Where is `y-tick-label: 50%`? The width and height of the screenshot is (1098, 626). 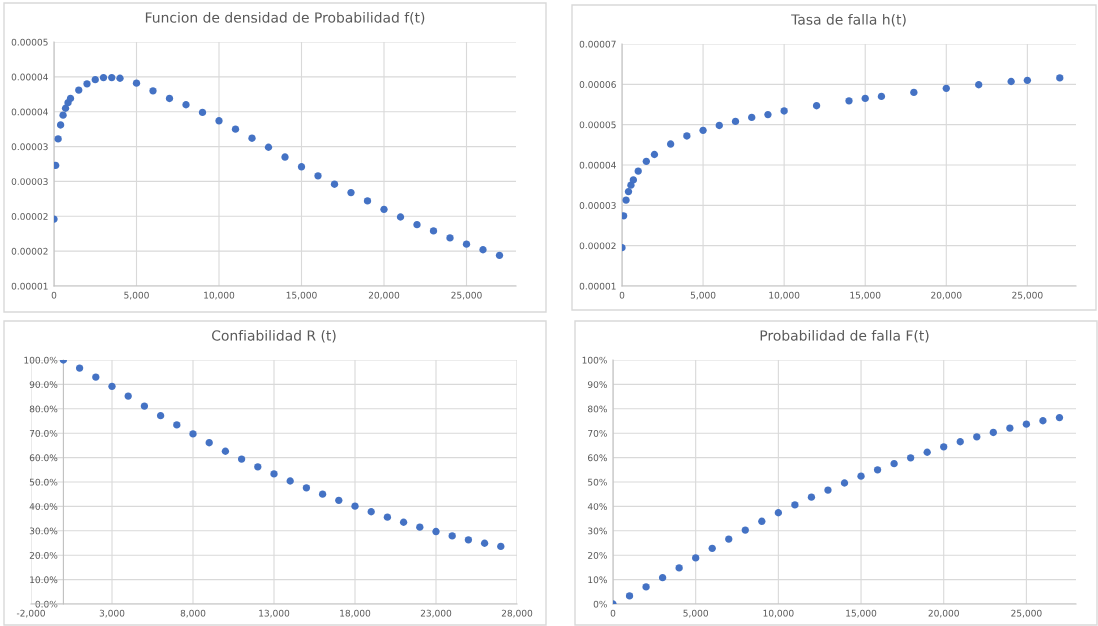 y-tick-label: 50% is located at coordinates (597, 482).